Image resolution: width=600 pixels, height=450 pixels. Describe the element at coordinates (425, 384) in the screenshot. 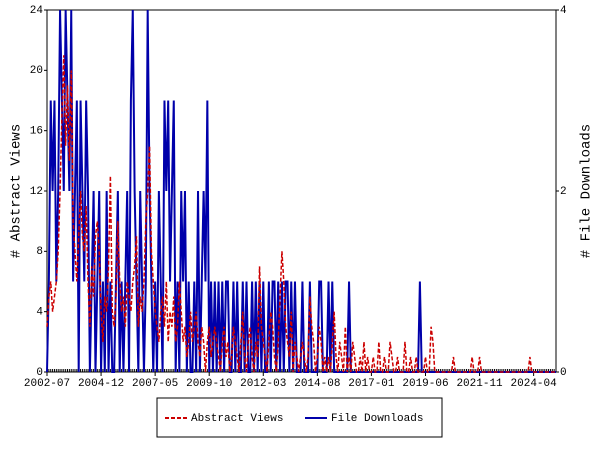

I see `x-tick-label: 2019-06` at that location.